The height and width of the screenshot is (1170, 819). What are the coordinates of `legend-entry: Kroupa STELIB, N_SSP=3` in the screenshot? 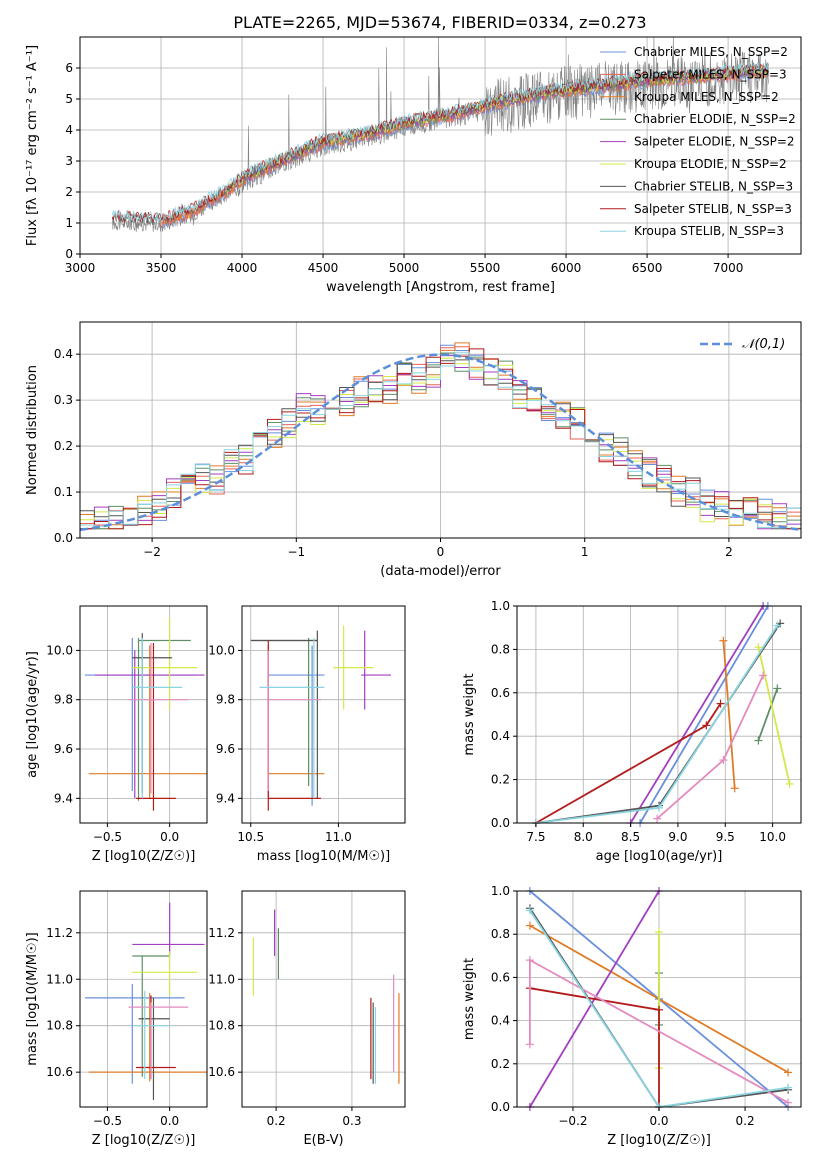 It's located at (709, 231).